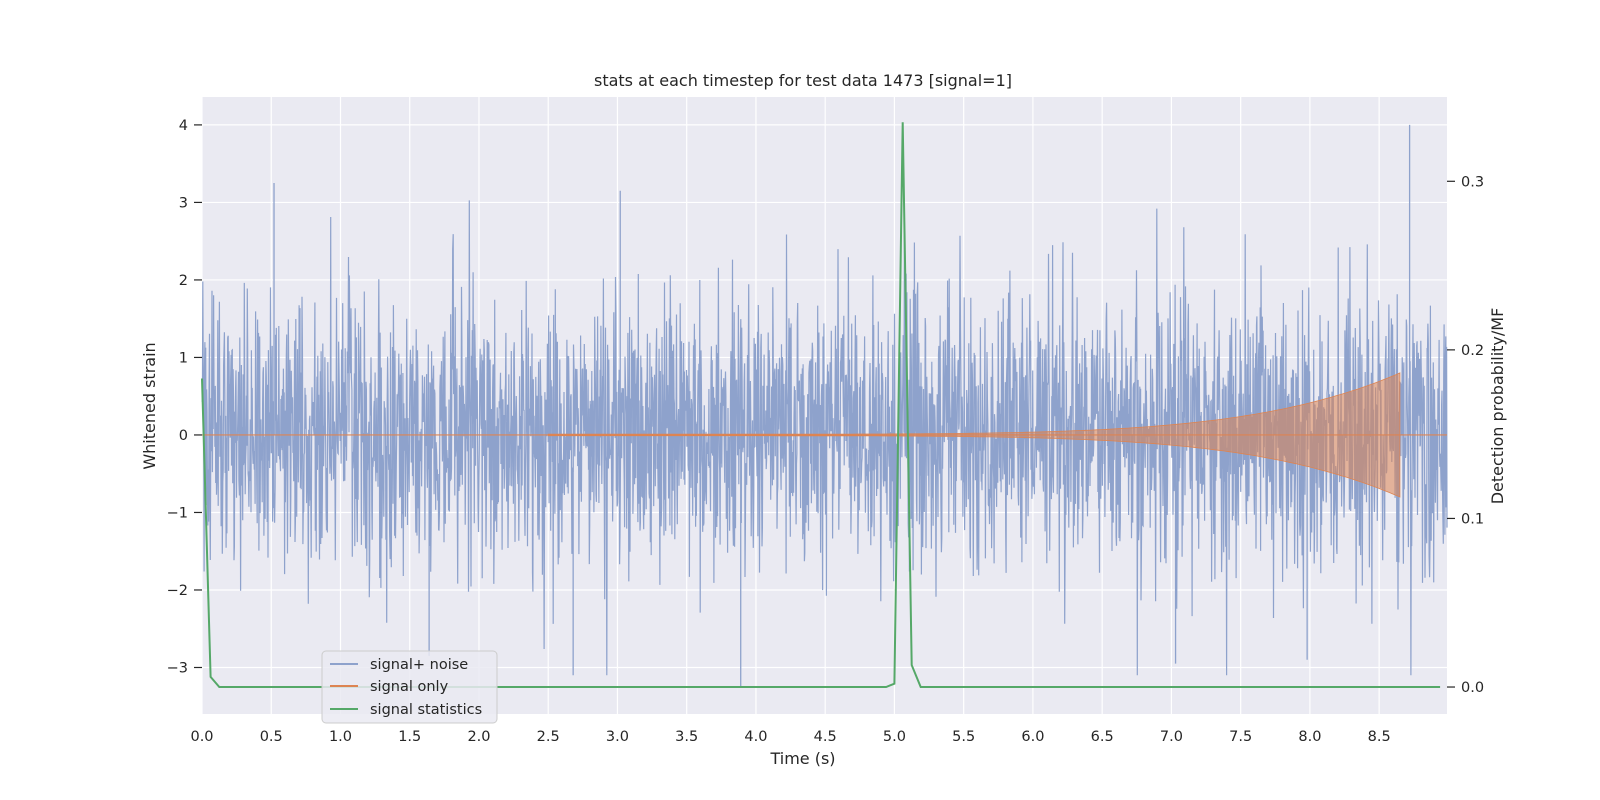  I want to click on y2-axis-ticks: 0.0 0.1 0.2 0.3, so click(1465, 435).